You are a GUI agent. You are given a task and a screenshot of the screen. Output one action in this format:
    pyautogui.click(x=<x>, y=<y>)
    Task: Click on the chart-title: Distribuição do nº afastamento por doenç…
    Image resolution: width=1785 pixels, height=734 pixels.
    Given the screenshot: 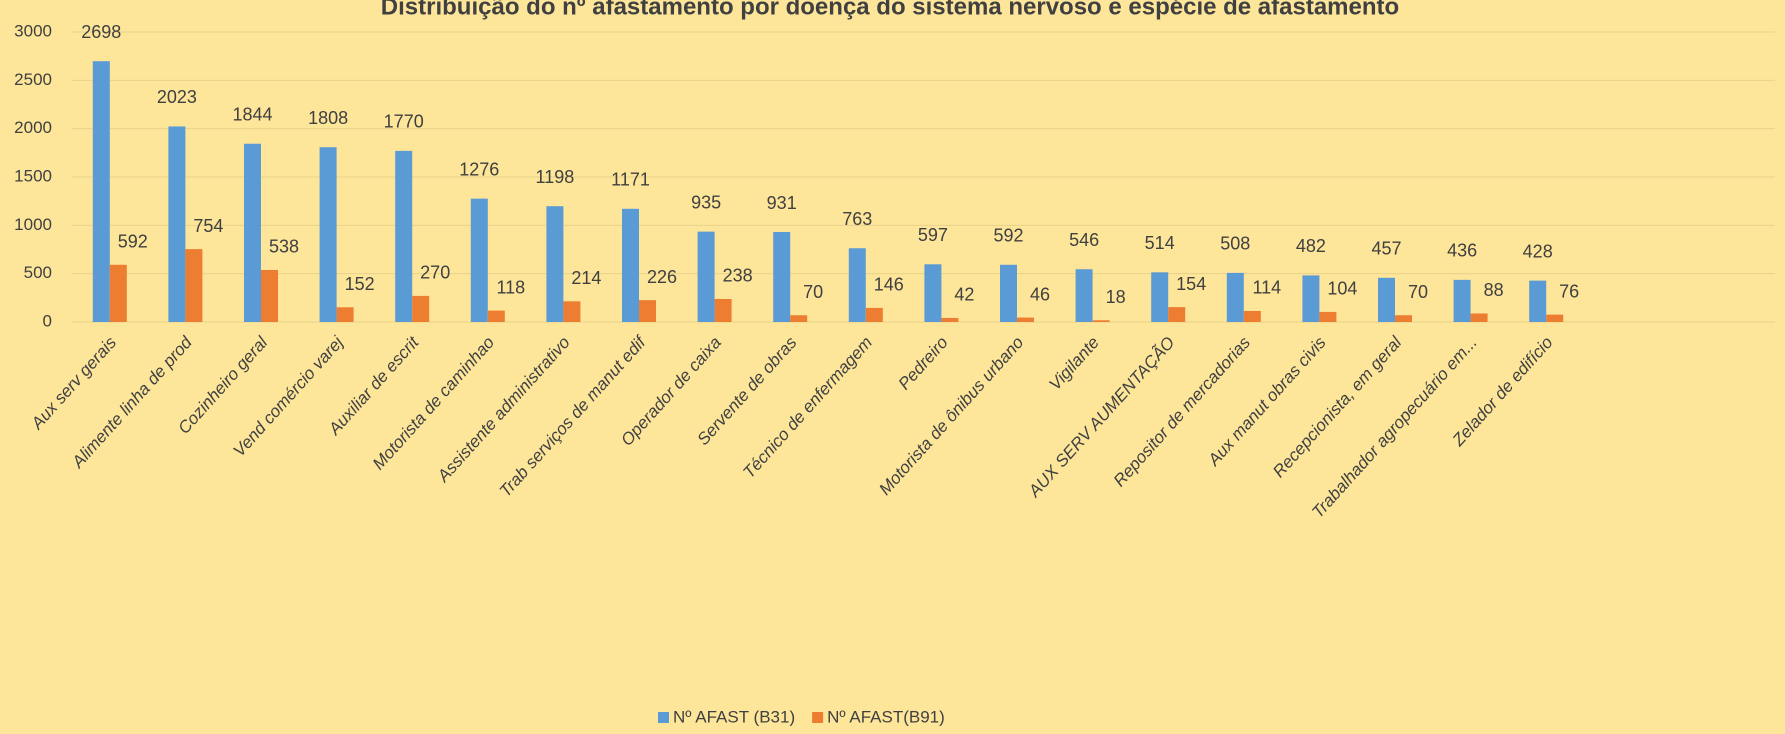 What is the action you would take?
    pyautogui.click(x=890, y=10)
    